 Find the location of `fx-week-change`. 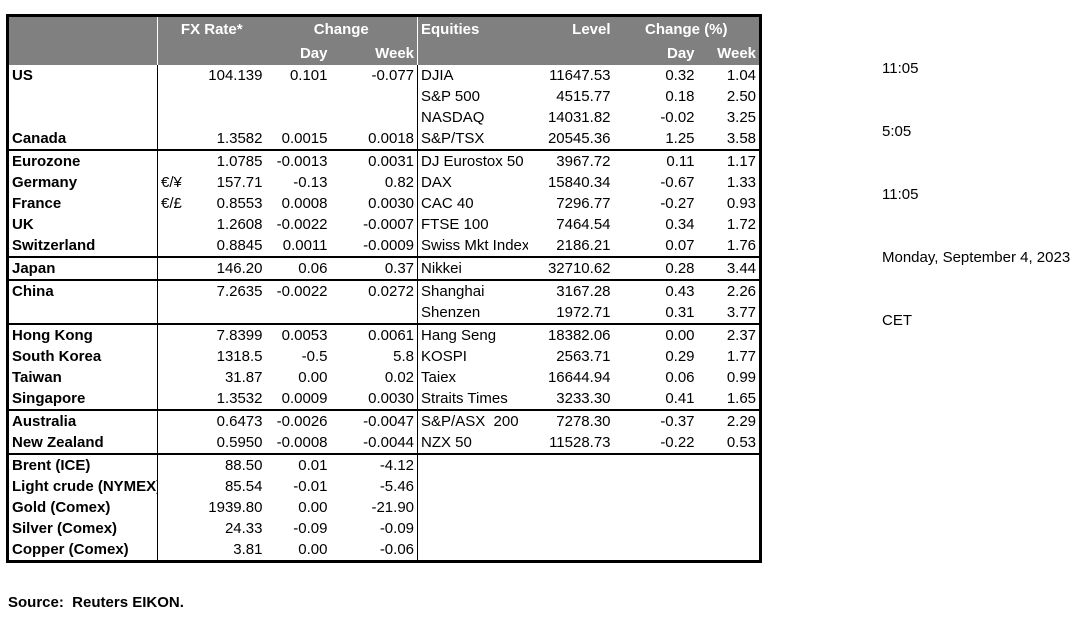

fx-week-change is located at coordinates (374, 96).